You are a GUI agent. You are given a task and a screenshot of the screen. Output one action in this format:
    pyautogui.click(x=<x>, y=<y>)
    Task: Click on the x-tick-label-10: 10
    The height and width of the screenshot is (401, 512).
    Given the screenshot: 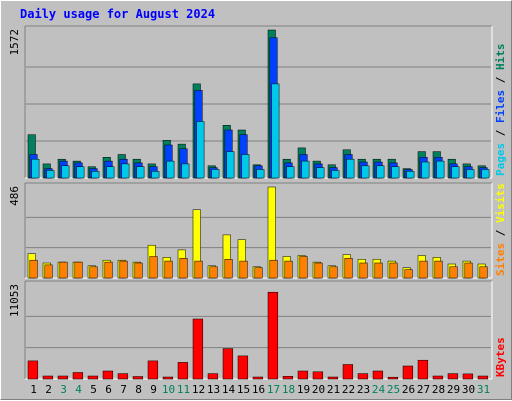 What is the action you would take?
    pyautogui.click(x=168, y=389)
    